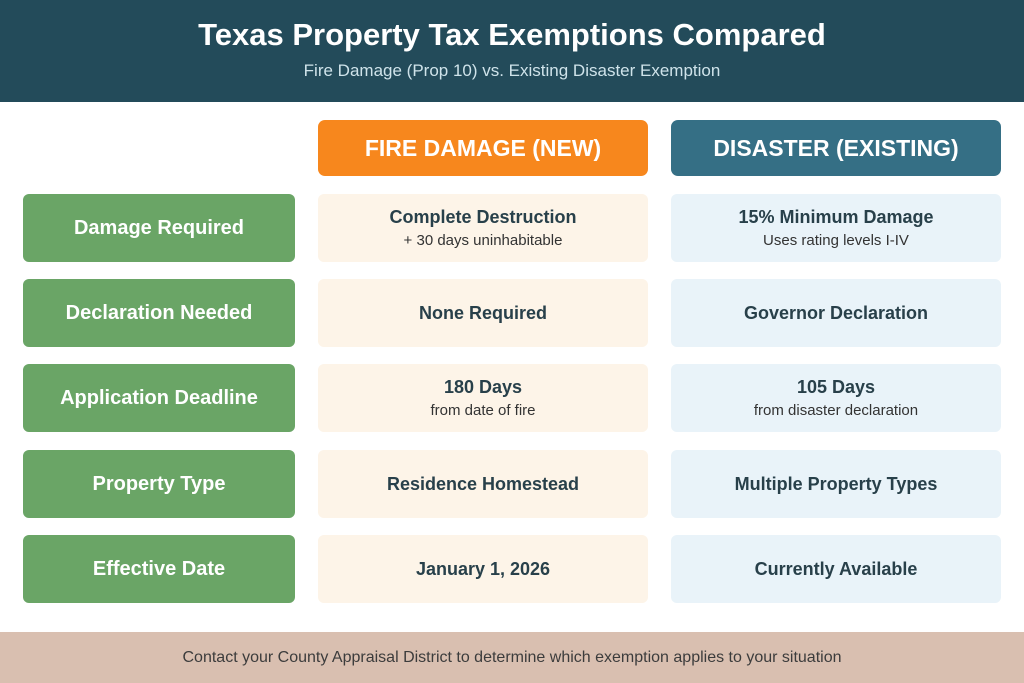 This screenshot has height=683, width=1024. Describe the element at coordinates (159, 484) in the screenshot. I see `row-label: Property Type` at that location.